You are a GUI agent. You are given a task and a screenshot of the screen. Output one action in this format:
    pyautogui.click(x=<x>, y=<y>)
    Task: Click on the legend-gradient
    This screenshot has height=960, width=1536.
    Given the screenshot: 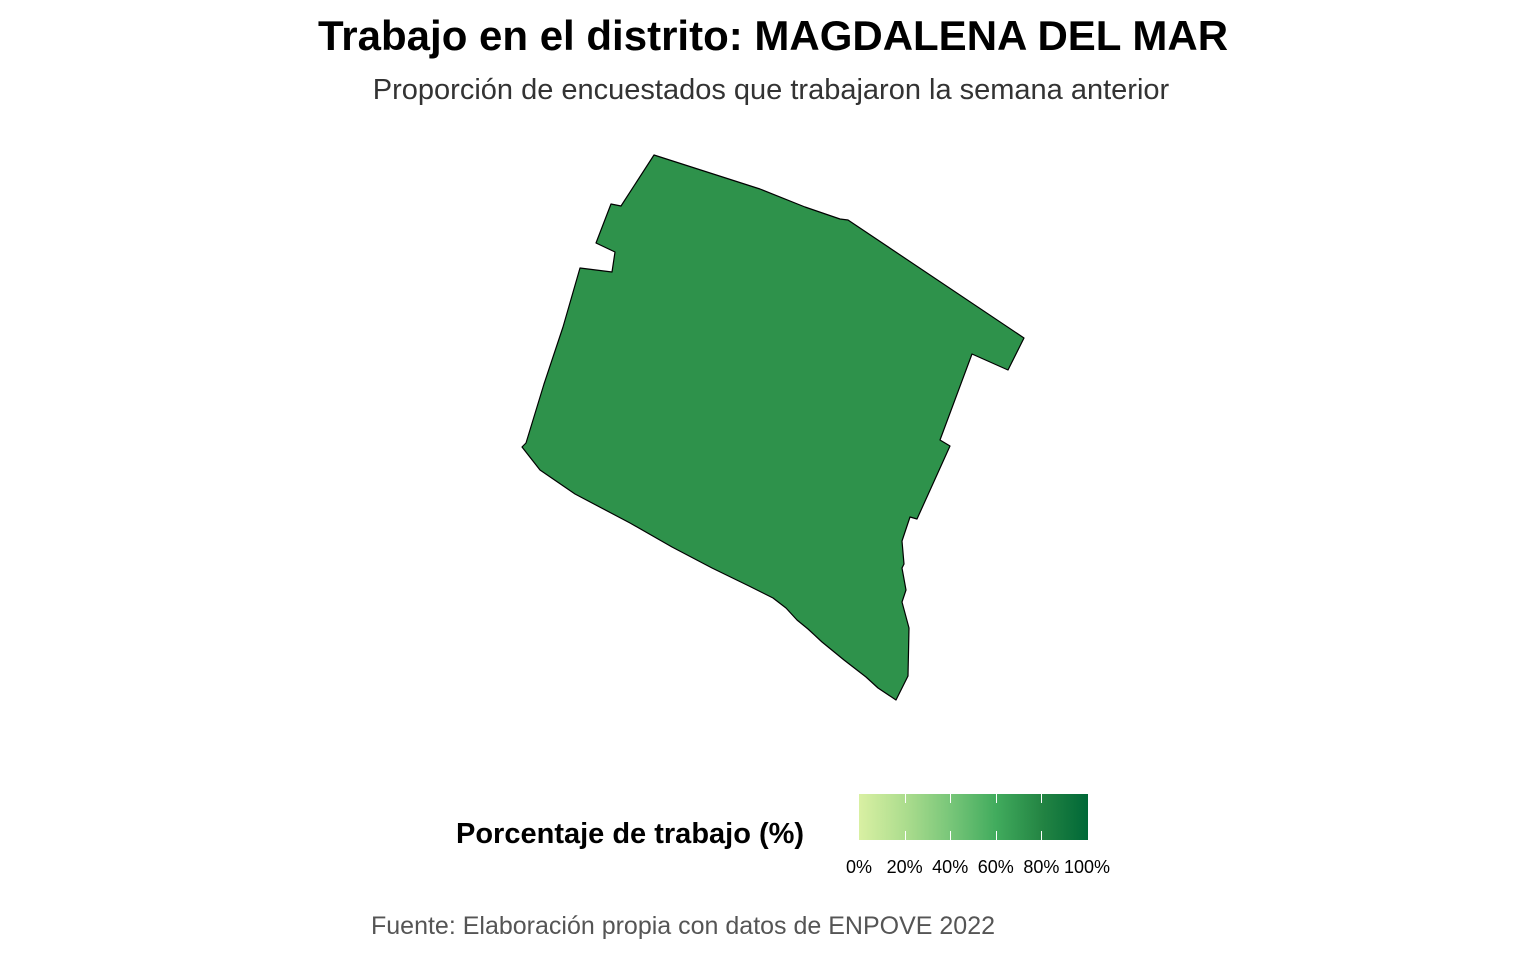 What is the action you would take?
    pyautogui.click(x=973, y=817)
    